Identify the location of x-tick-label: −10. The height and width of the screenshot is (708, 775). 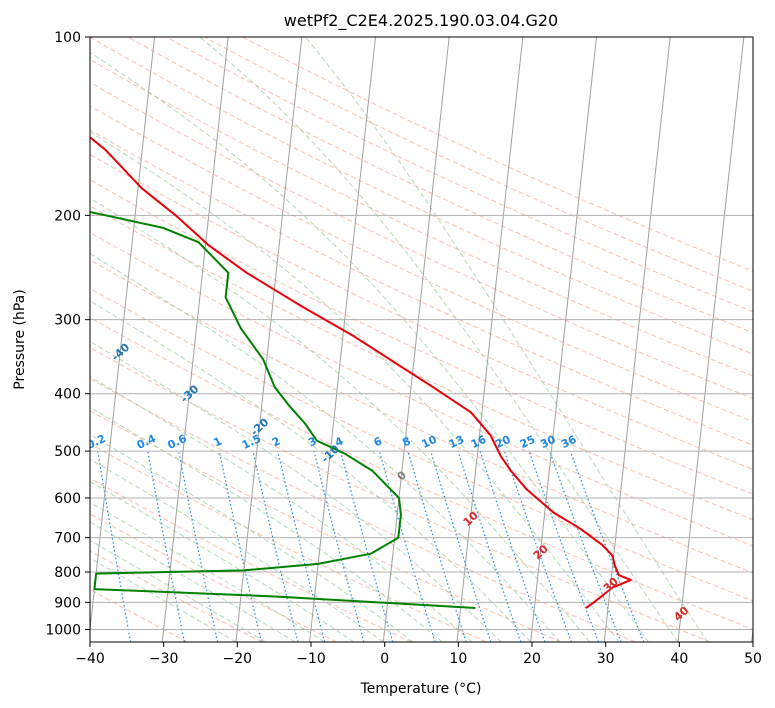
(311, 659).